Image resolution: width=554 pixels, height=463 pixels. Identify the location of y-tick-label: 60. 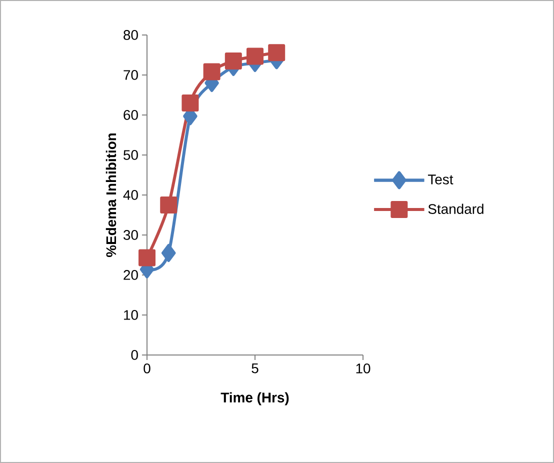
(131, 115).